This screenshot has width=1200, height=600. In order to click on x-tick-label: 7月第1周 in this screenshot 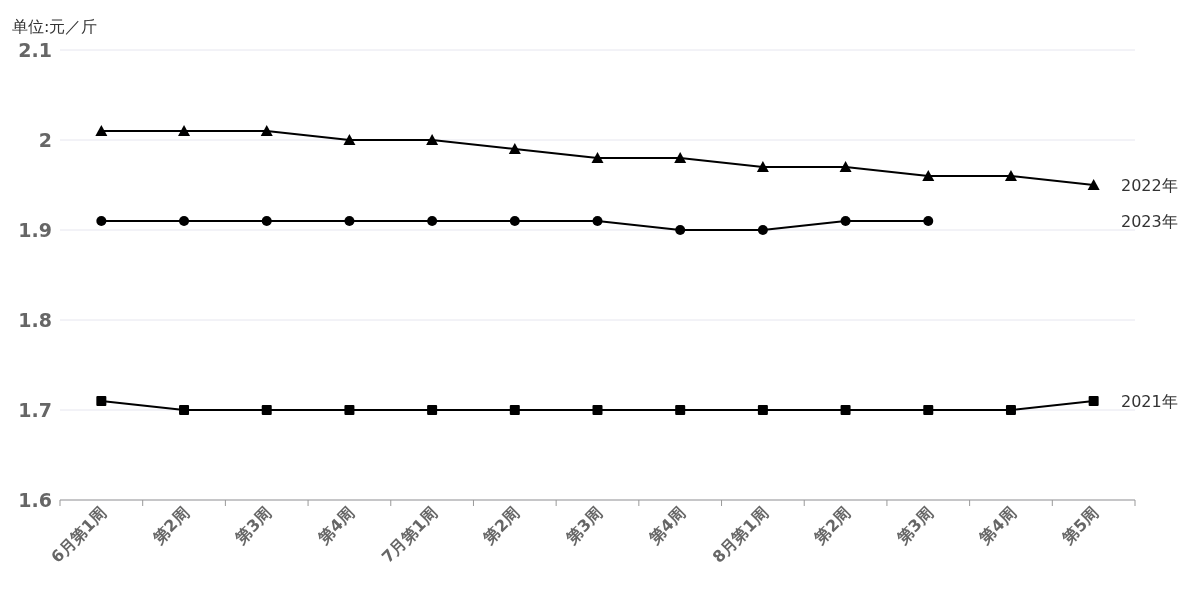, I will do `click(409, 535)`.